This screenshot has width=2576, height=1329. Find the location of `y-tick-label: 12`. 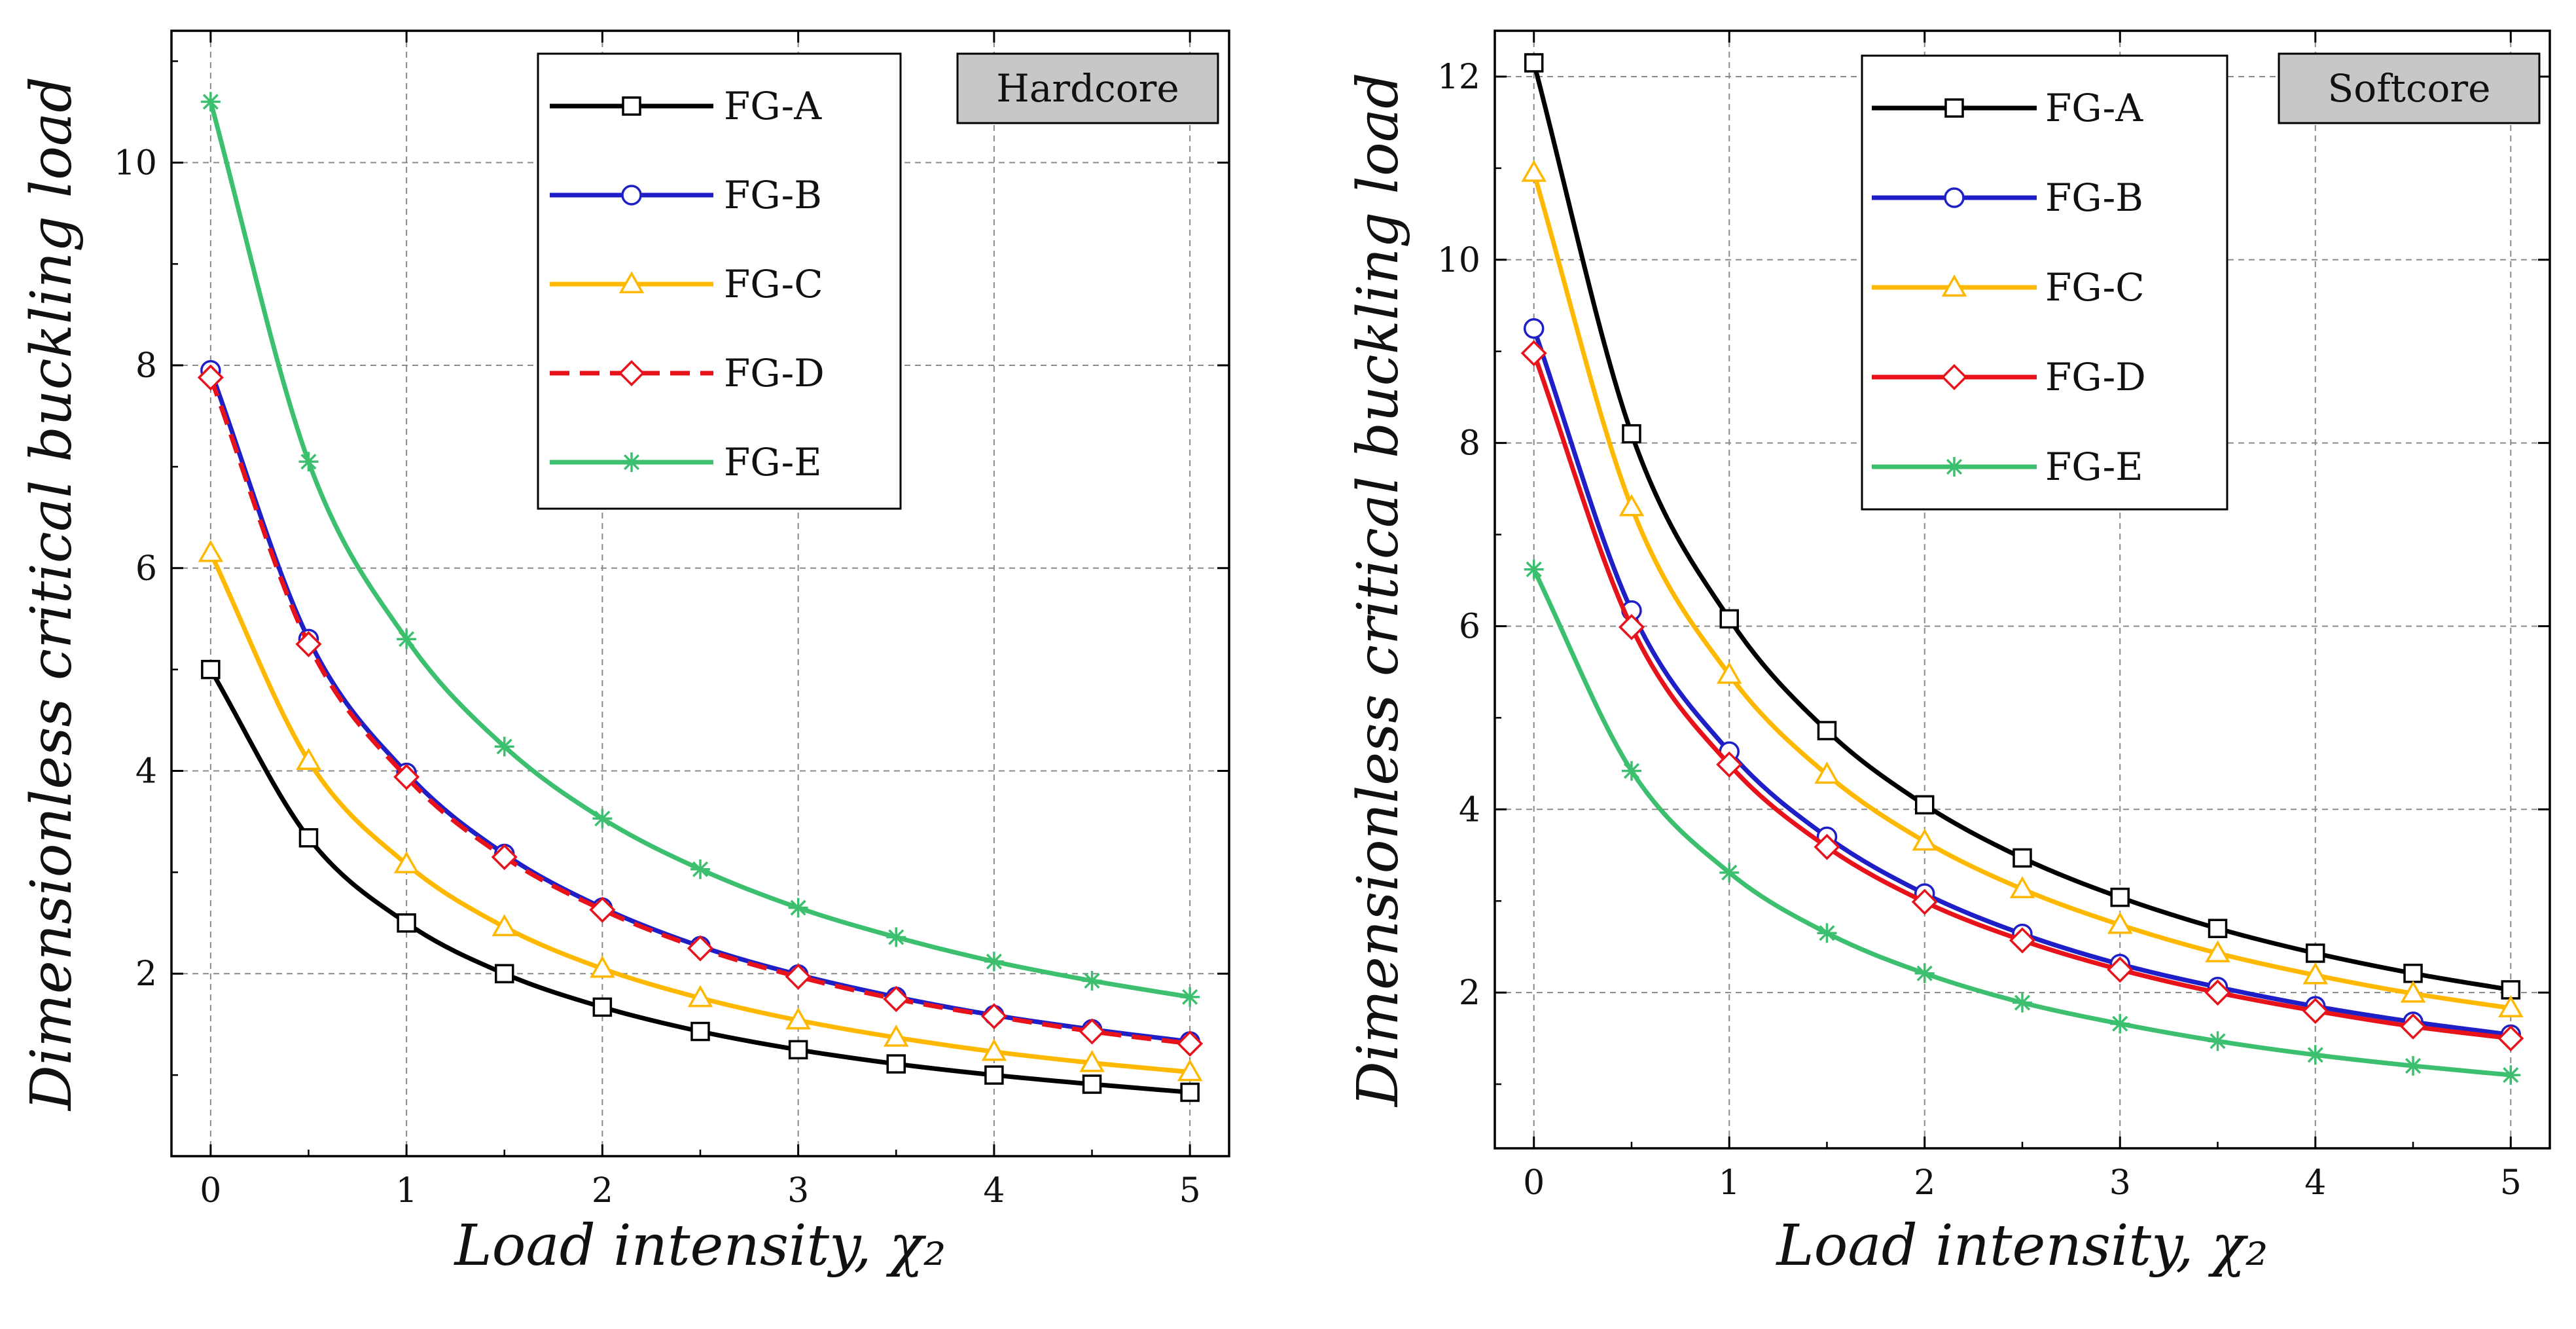

y-tick-label: 12 is located at coordinates (1458, 77).